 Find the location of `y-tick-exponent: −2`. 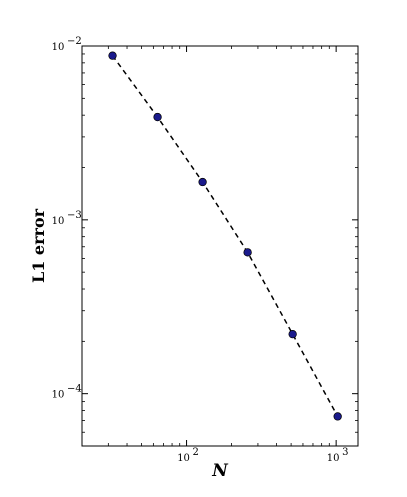

y-tick-exponent: −2 is located at coordinates (74, 41).